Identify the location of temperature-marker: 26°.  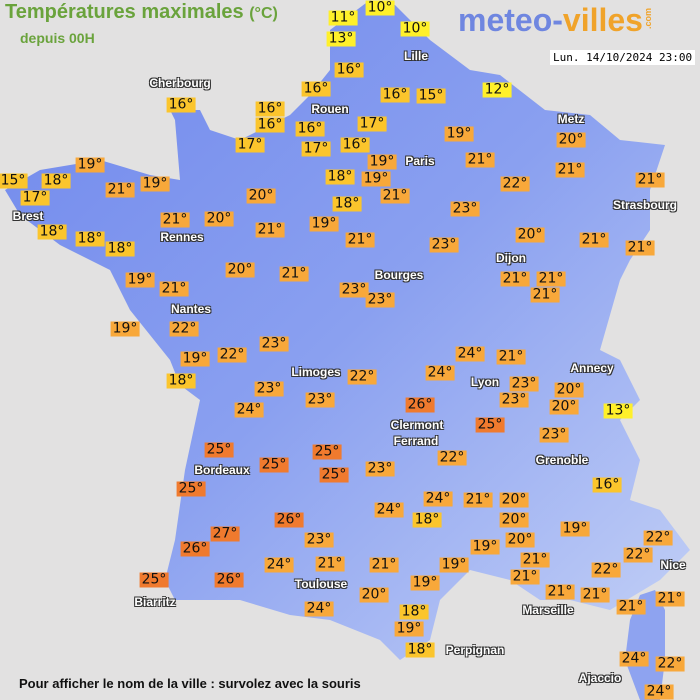
(195, 548).